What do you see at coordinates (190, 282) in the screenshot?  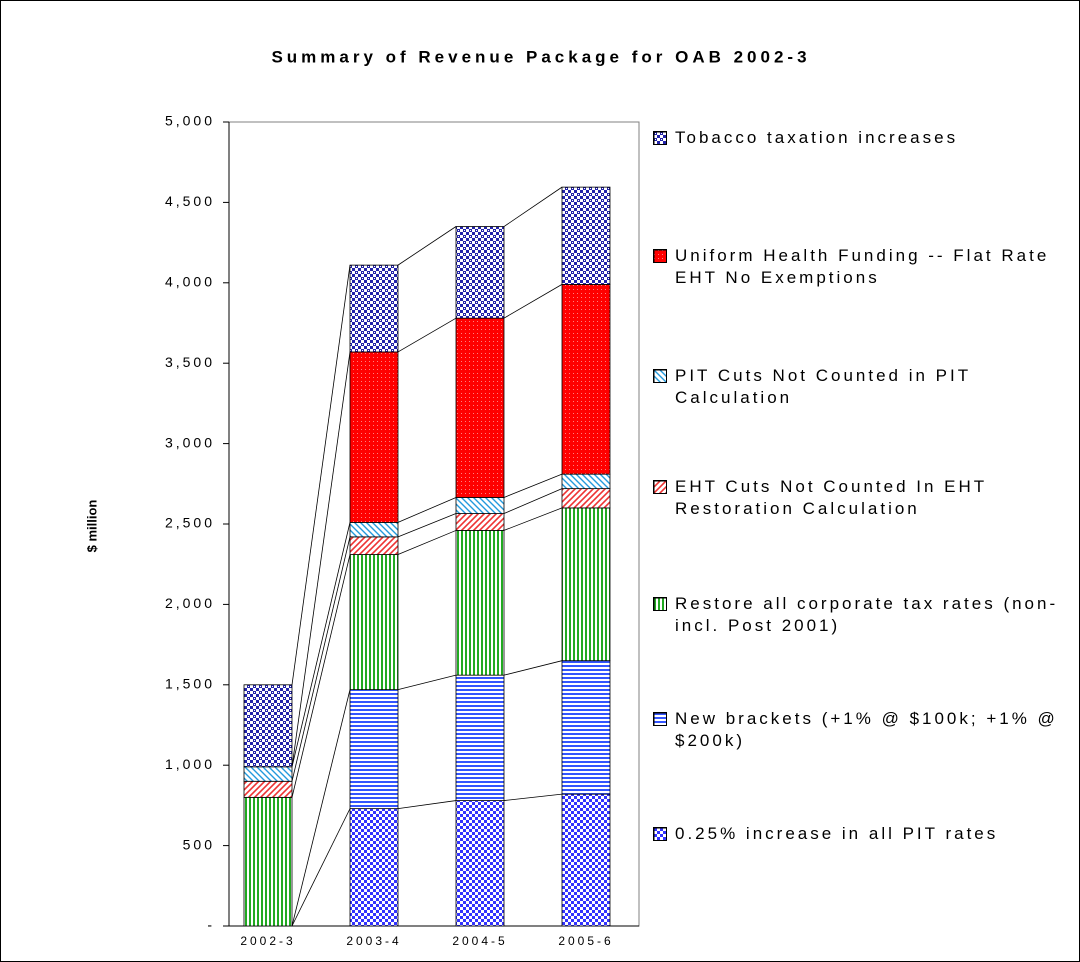 I see `y-tick-label: 4,000` at bounding box center [190, 282].